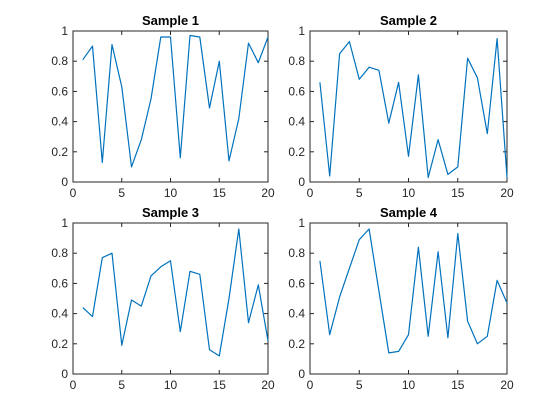 The height and width of the screenshot is (420, 560). What do you see at coordinates (408, 20) in the screenshot?
I see `subplot-title: Sample 2` at bounding box center [408, 20].